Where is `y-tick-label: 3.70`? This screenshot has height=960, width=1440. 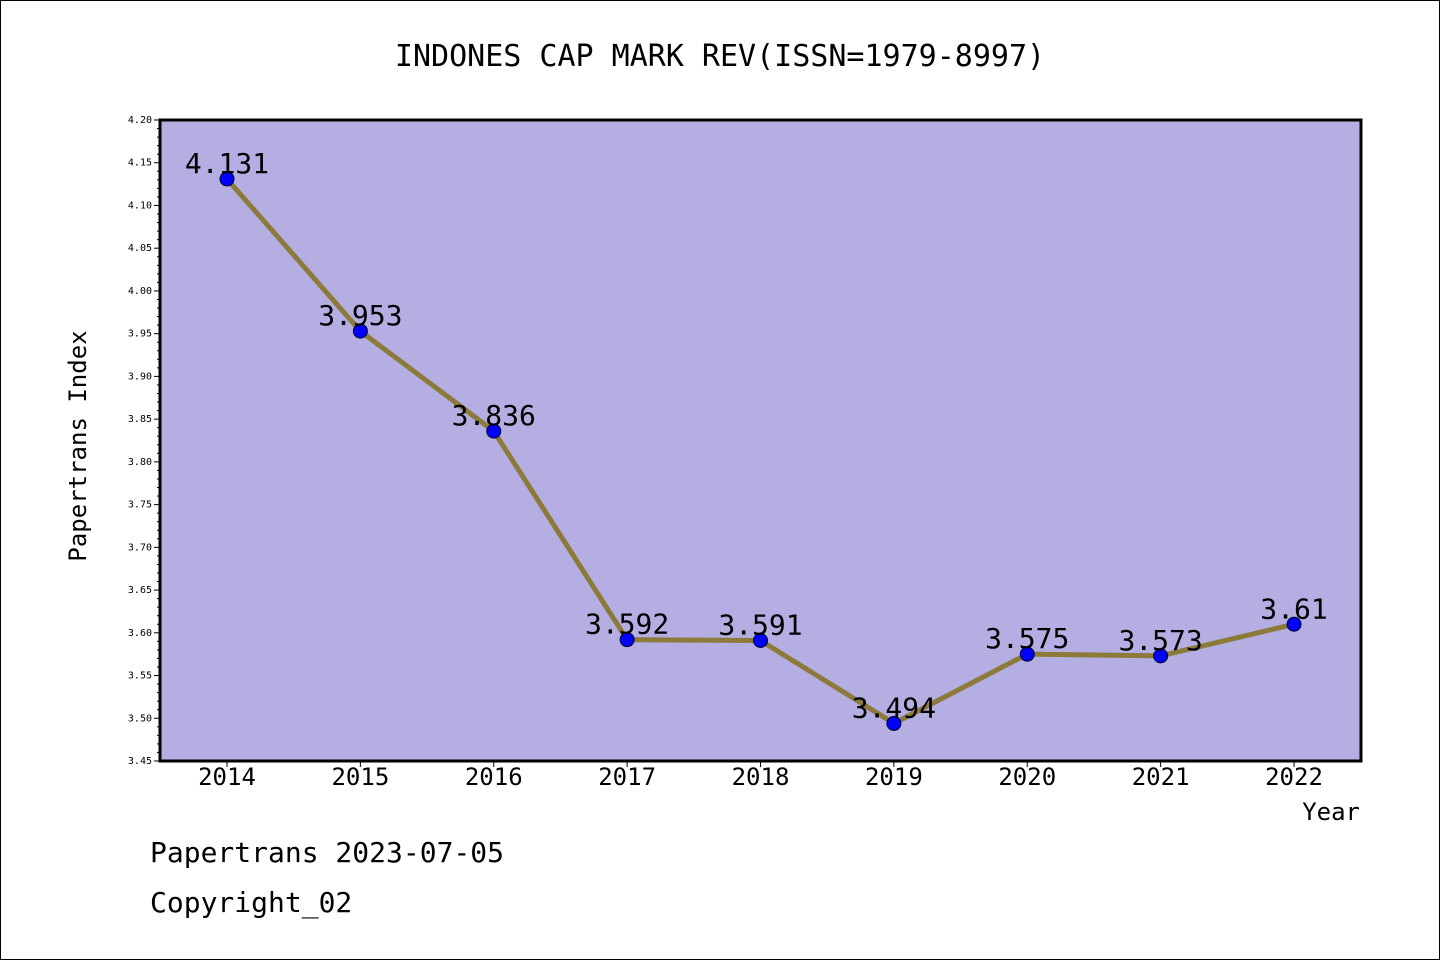 y-tick-label: 3.70 is located at coordinates (140, 547).